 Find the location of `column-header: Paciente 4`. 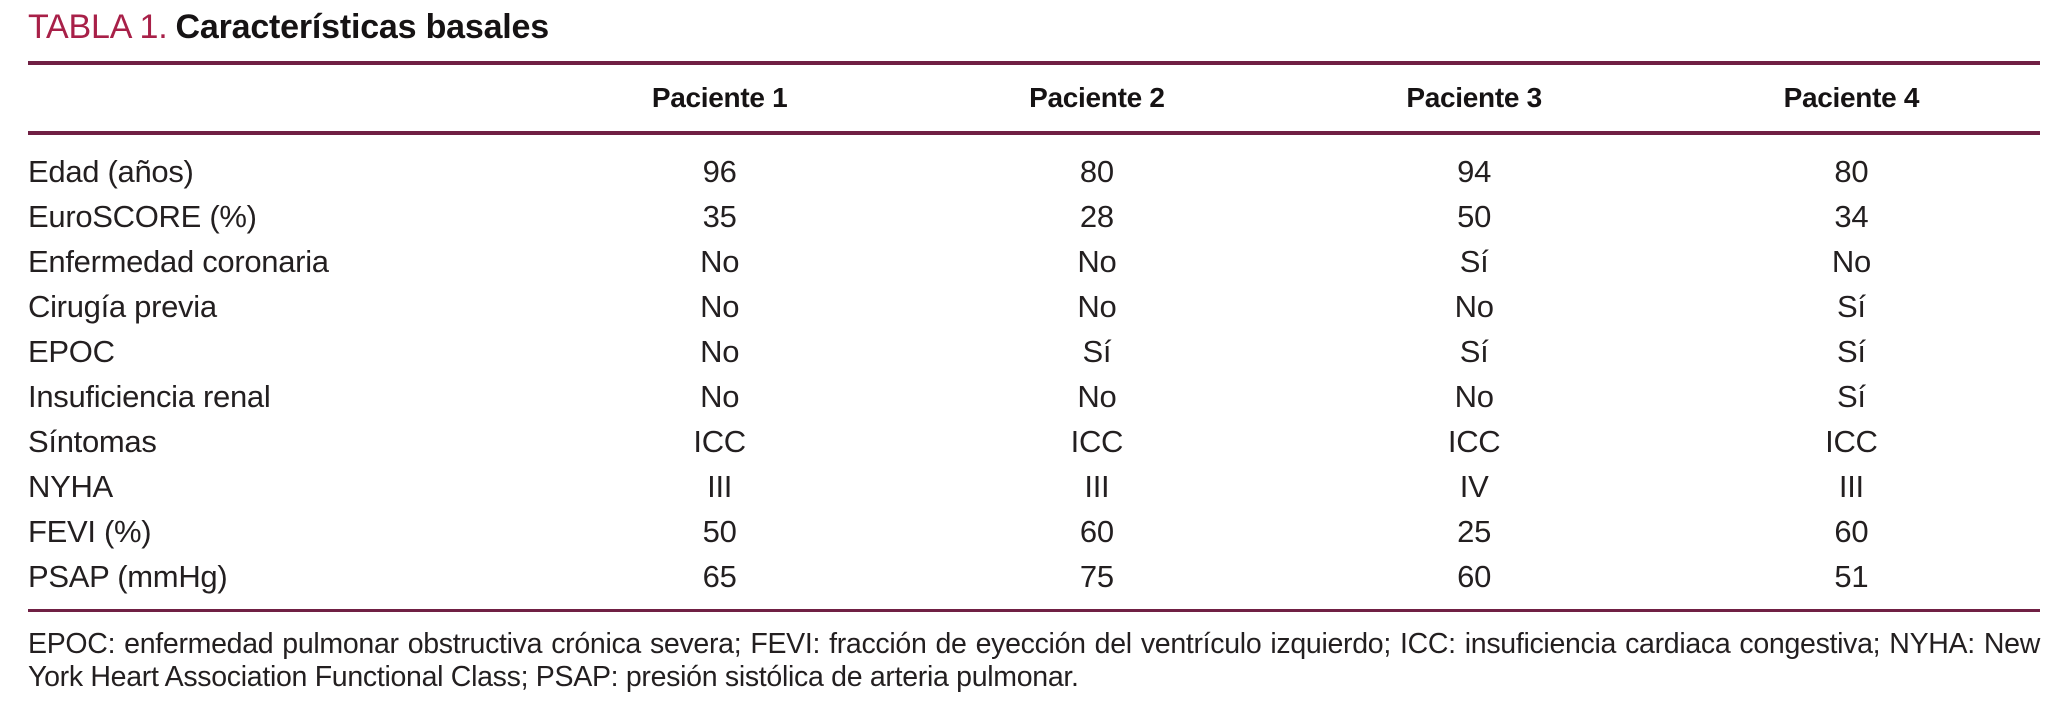

column-header: Paciente 4 is located at coordinates (1851, 97).